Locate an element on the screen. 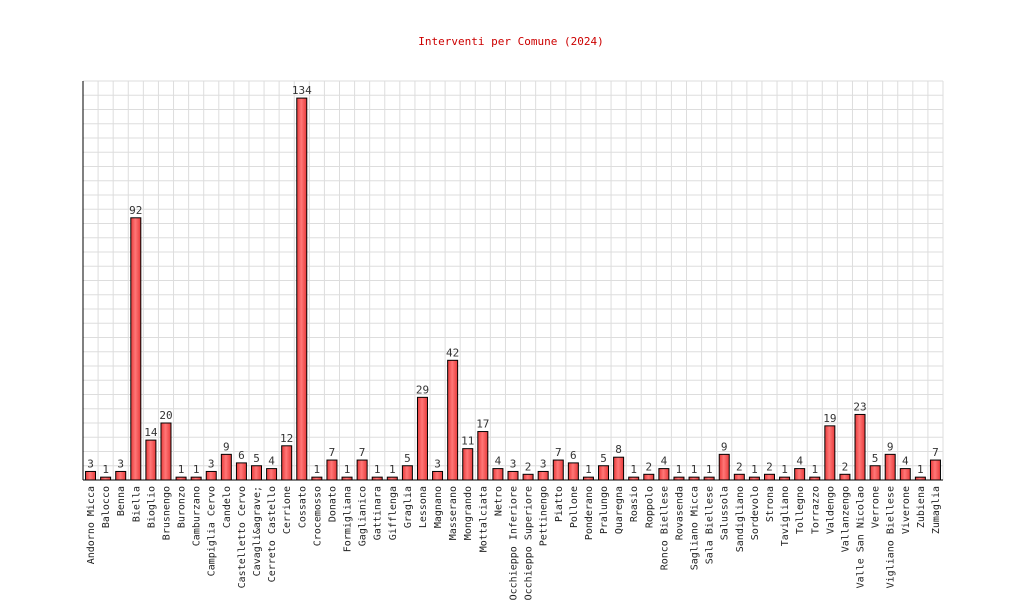 This screenshot has height=600, width=1024. x-tick-label: Torrazzo is located at coordinates (815, 510).